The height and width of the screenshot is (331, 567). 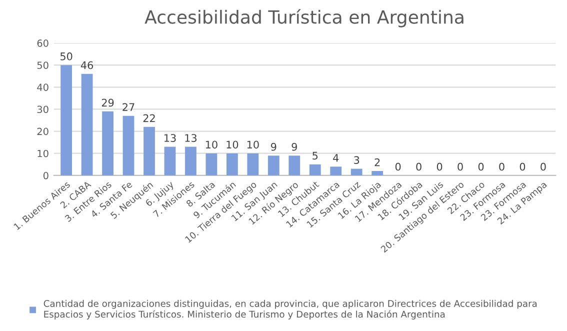 What do you see at coordinates (42, 132) in the screenshot?
I see `y-tick-label: 20` at bounding box center [42, 132].